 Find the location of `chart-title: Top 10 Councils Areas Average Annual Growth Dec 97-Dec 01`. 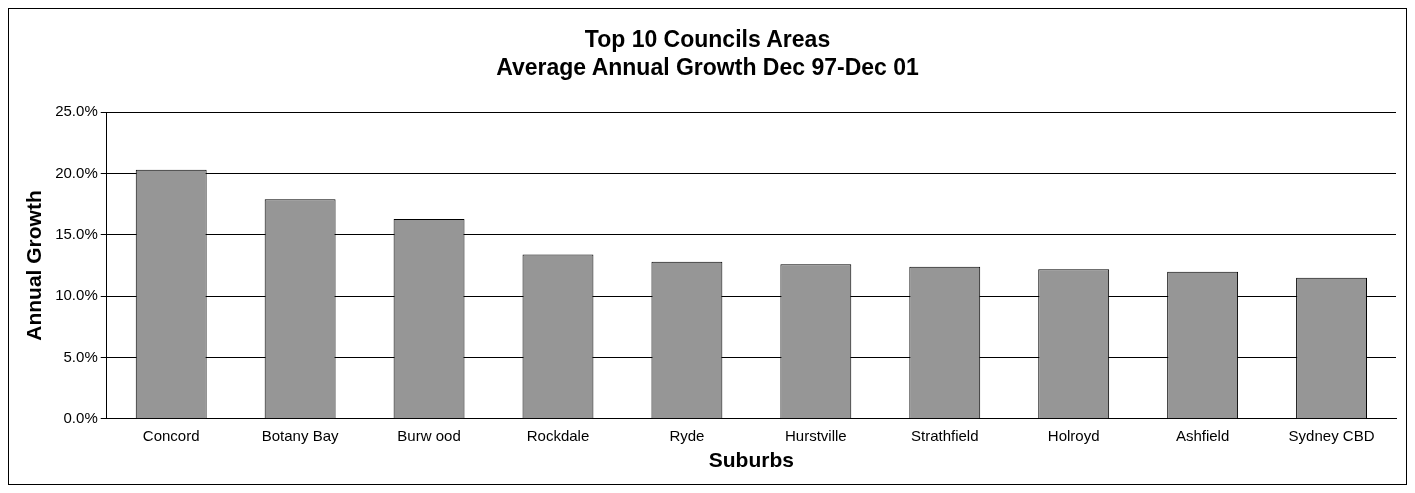

chart-title: Top 10 Councils Areas Average Annual Growth Dec 97-Dec 01 is located at coordinates (708, 53).